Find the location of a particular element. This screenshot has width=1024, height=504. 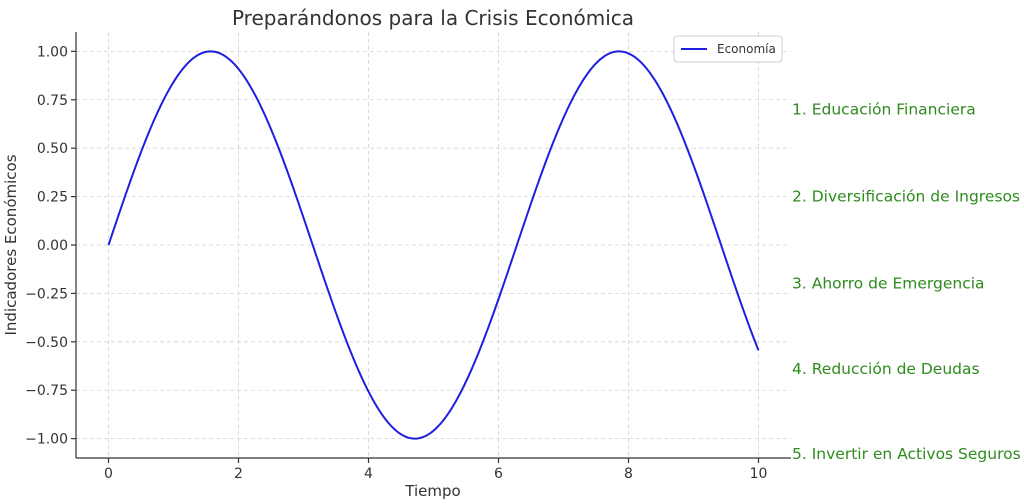

x-tick-label: 2 is located at coordinates (238, 474).